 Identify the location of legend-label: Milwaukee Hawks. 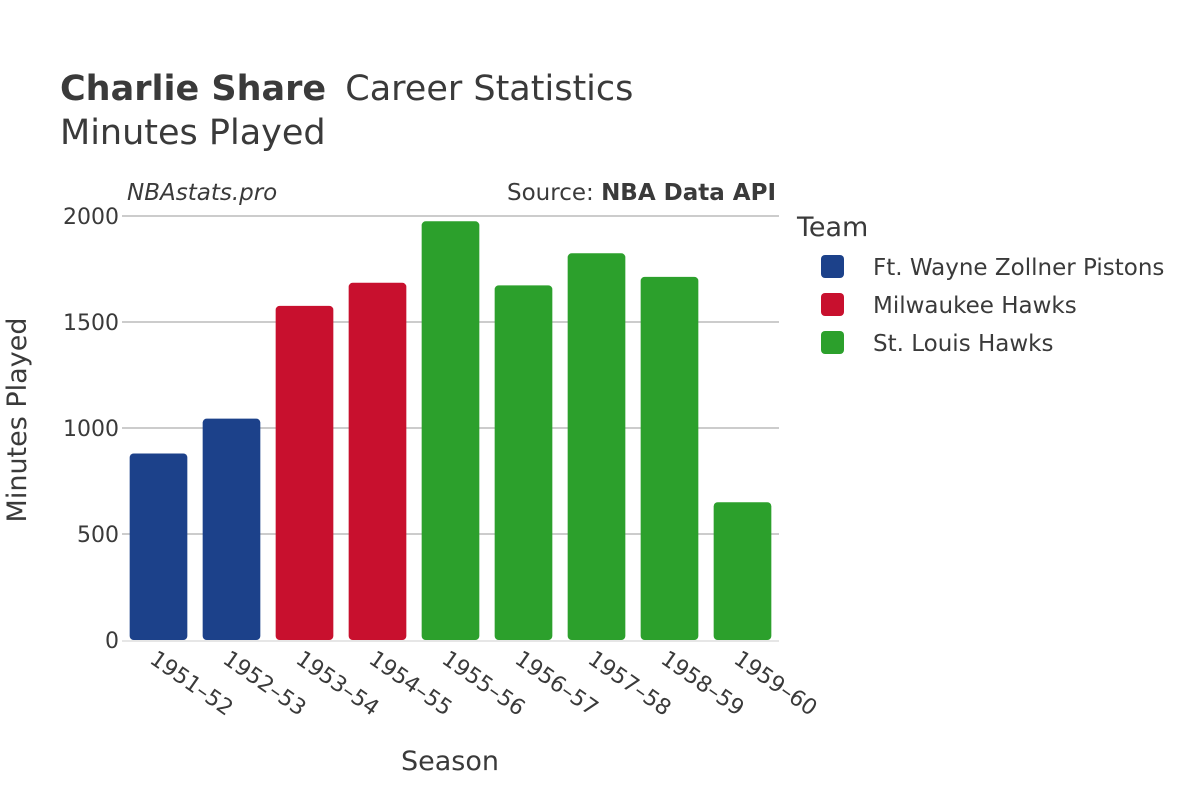
(975, 306).